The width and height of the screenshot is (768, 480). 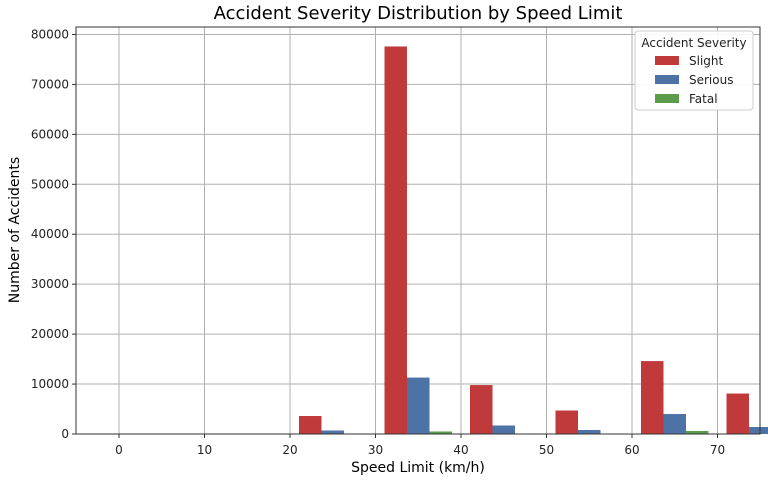 I want to click on x-tick-label: 40, so click(x=460, y=450).